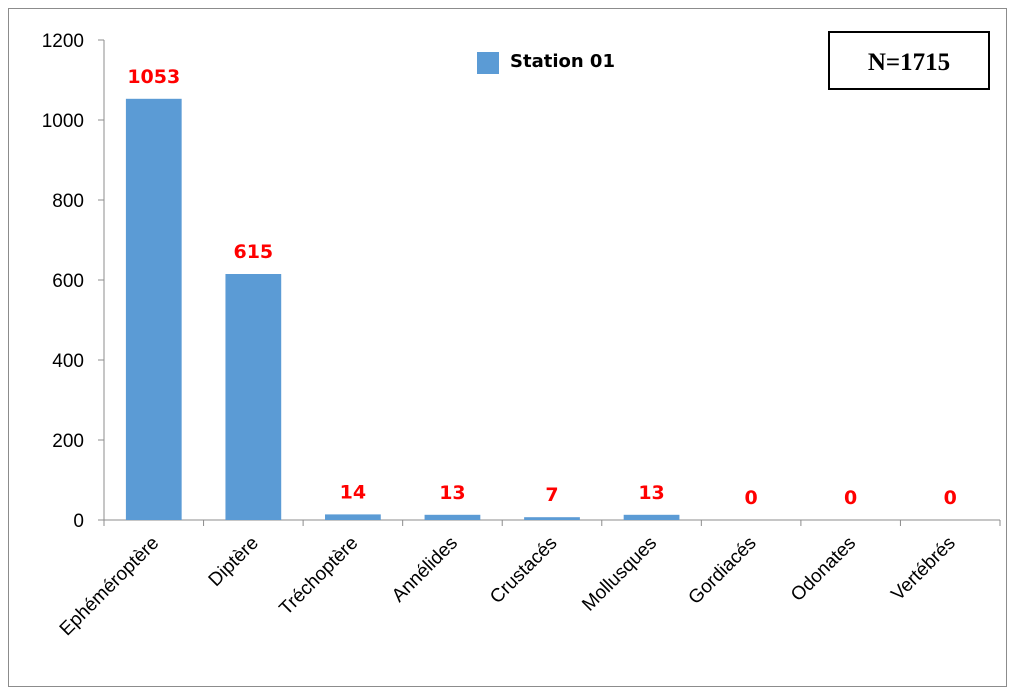 The image size is (1016, 693). Describe the element at coordinates (68, 361) in the screenshot. I see `y-tick-label: 400` at that location.